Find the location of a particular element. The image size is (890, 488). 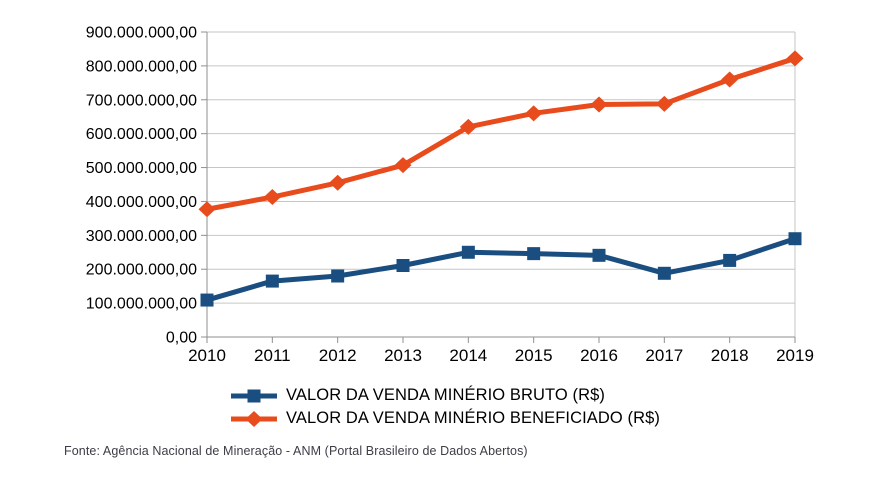

svg-text: 2010 is located at coordinates (207, 355).